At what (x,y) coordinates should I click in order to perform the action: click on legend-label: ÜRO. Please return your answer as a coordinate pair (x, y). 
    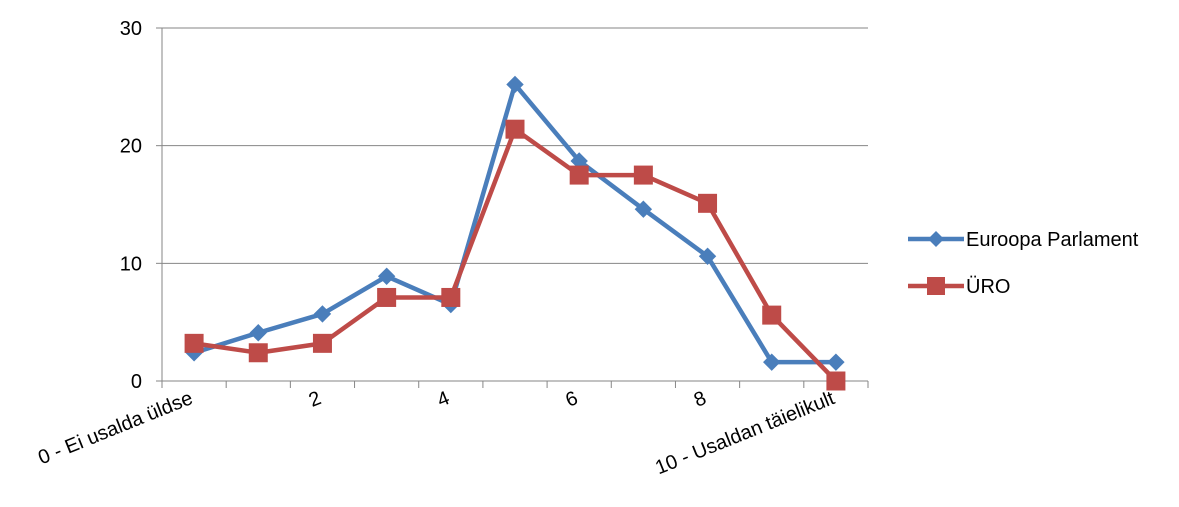
    Looking at the image, I should click on (988, 287).